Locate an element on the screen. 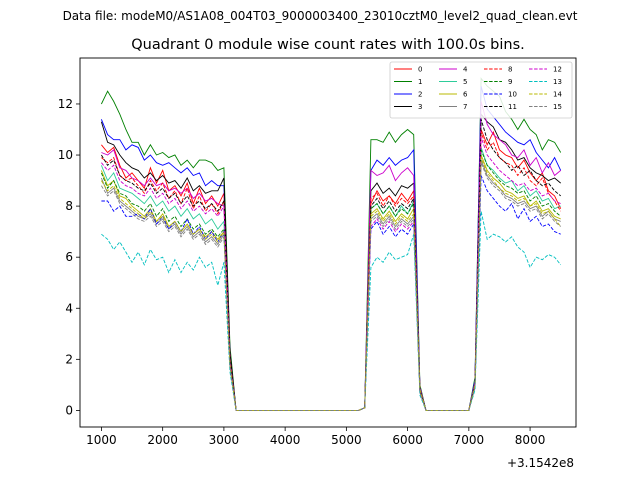 The image size is (640, 480). legend-label-12: 12 is located at coordinates (557, 70).